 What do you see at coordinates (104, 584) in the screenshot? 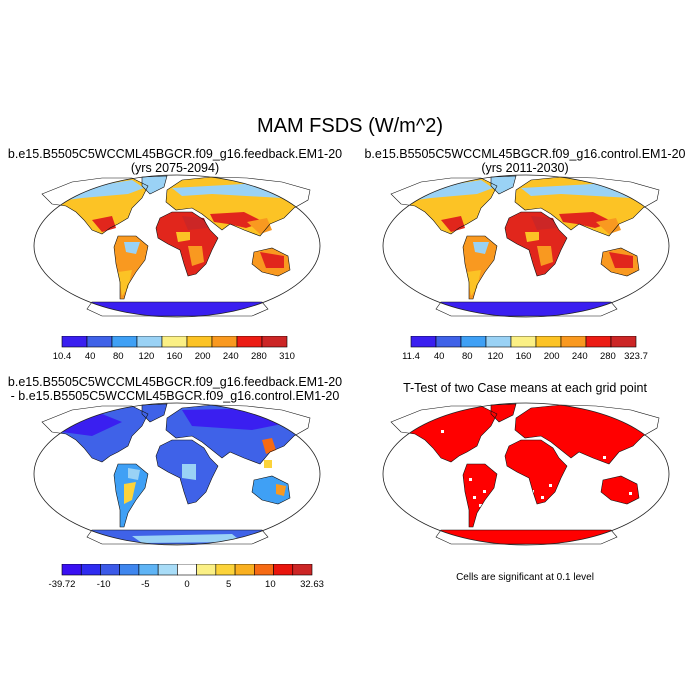
I see `colorbar-label: -10` at bounding box center [104, 584].